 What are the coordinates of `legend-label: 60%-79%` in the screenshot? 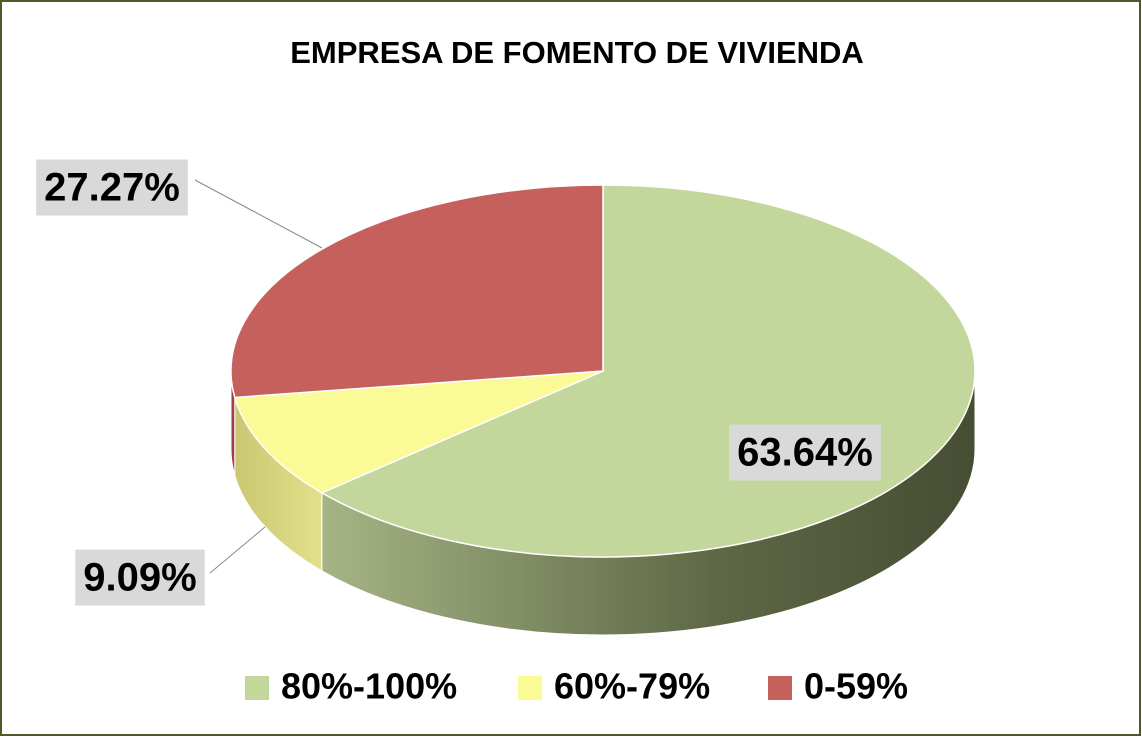 It's located at (632, 686).